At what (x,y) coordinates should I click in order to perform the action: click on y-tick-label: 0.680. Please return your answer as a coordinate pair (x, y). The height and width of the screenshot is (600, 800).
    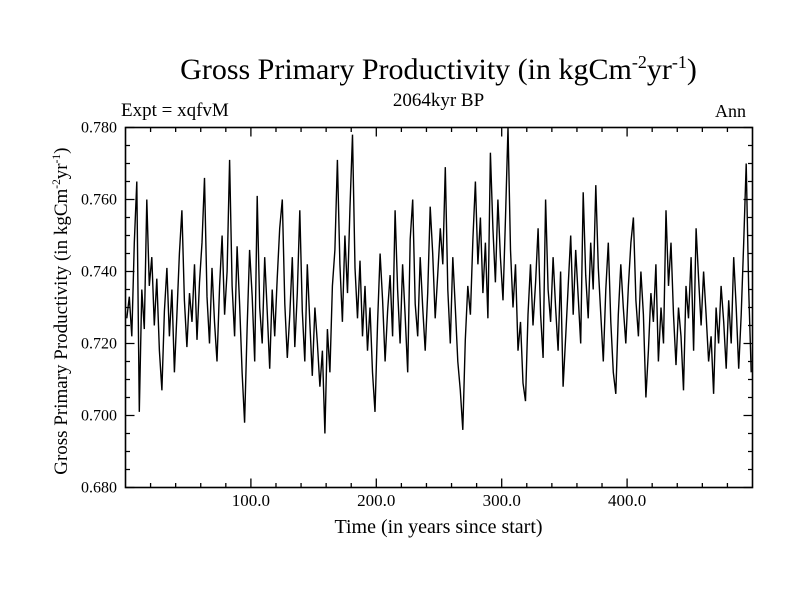
    Looking at the image, I should click on (99, 488).